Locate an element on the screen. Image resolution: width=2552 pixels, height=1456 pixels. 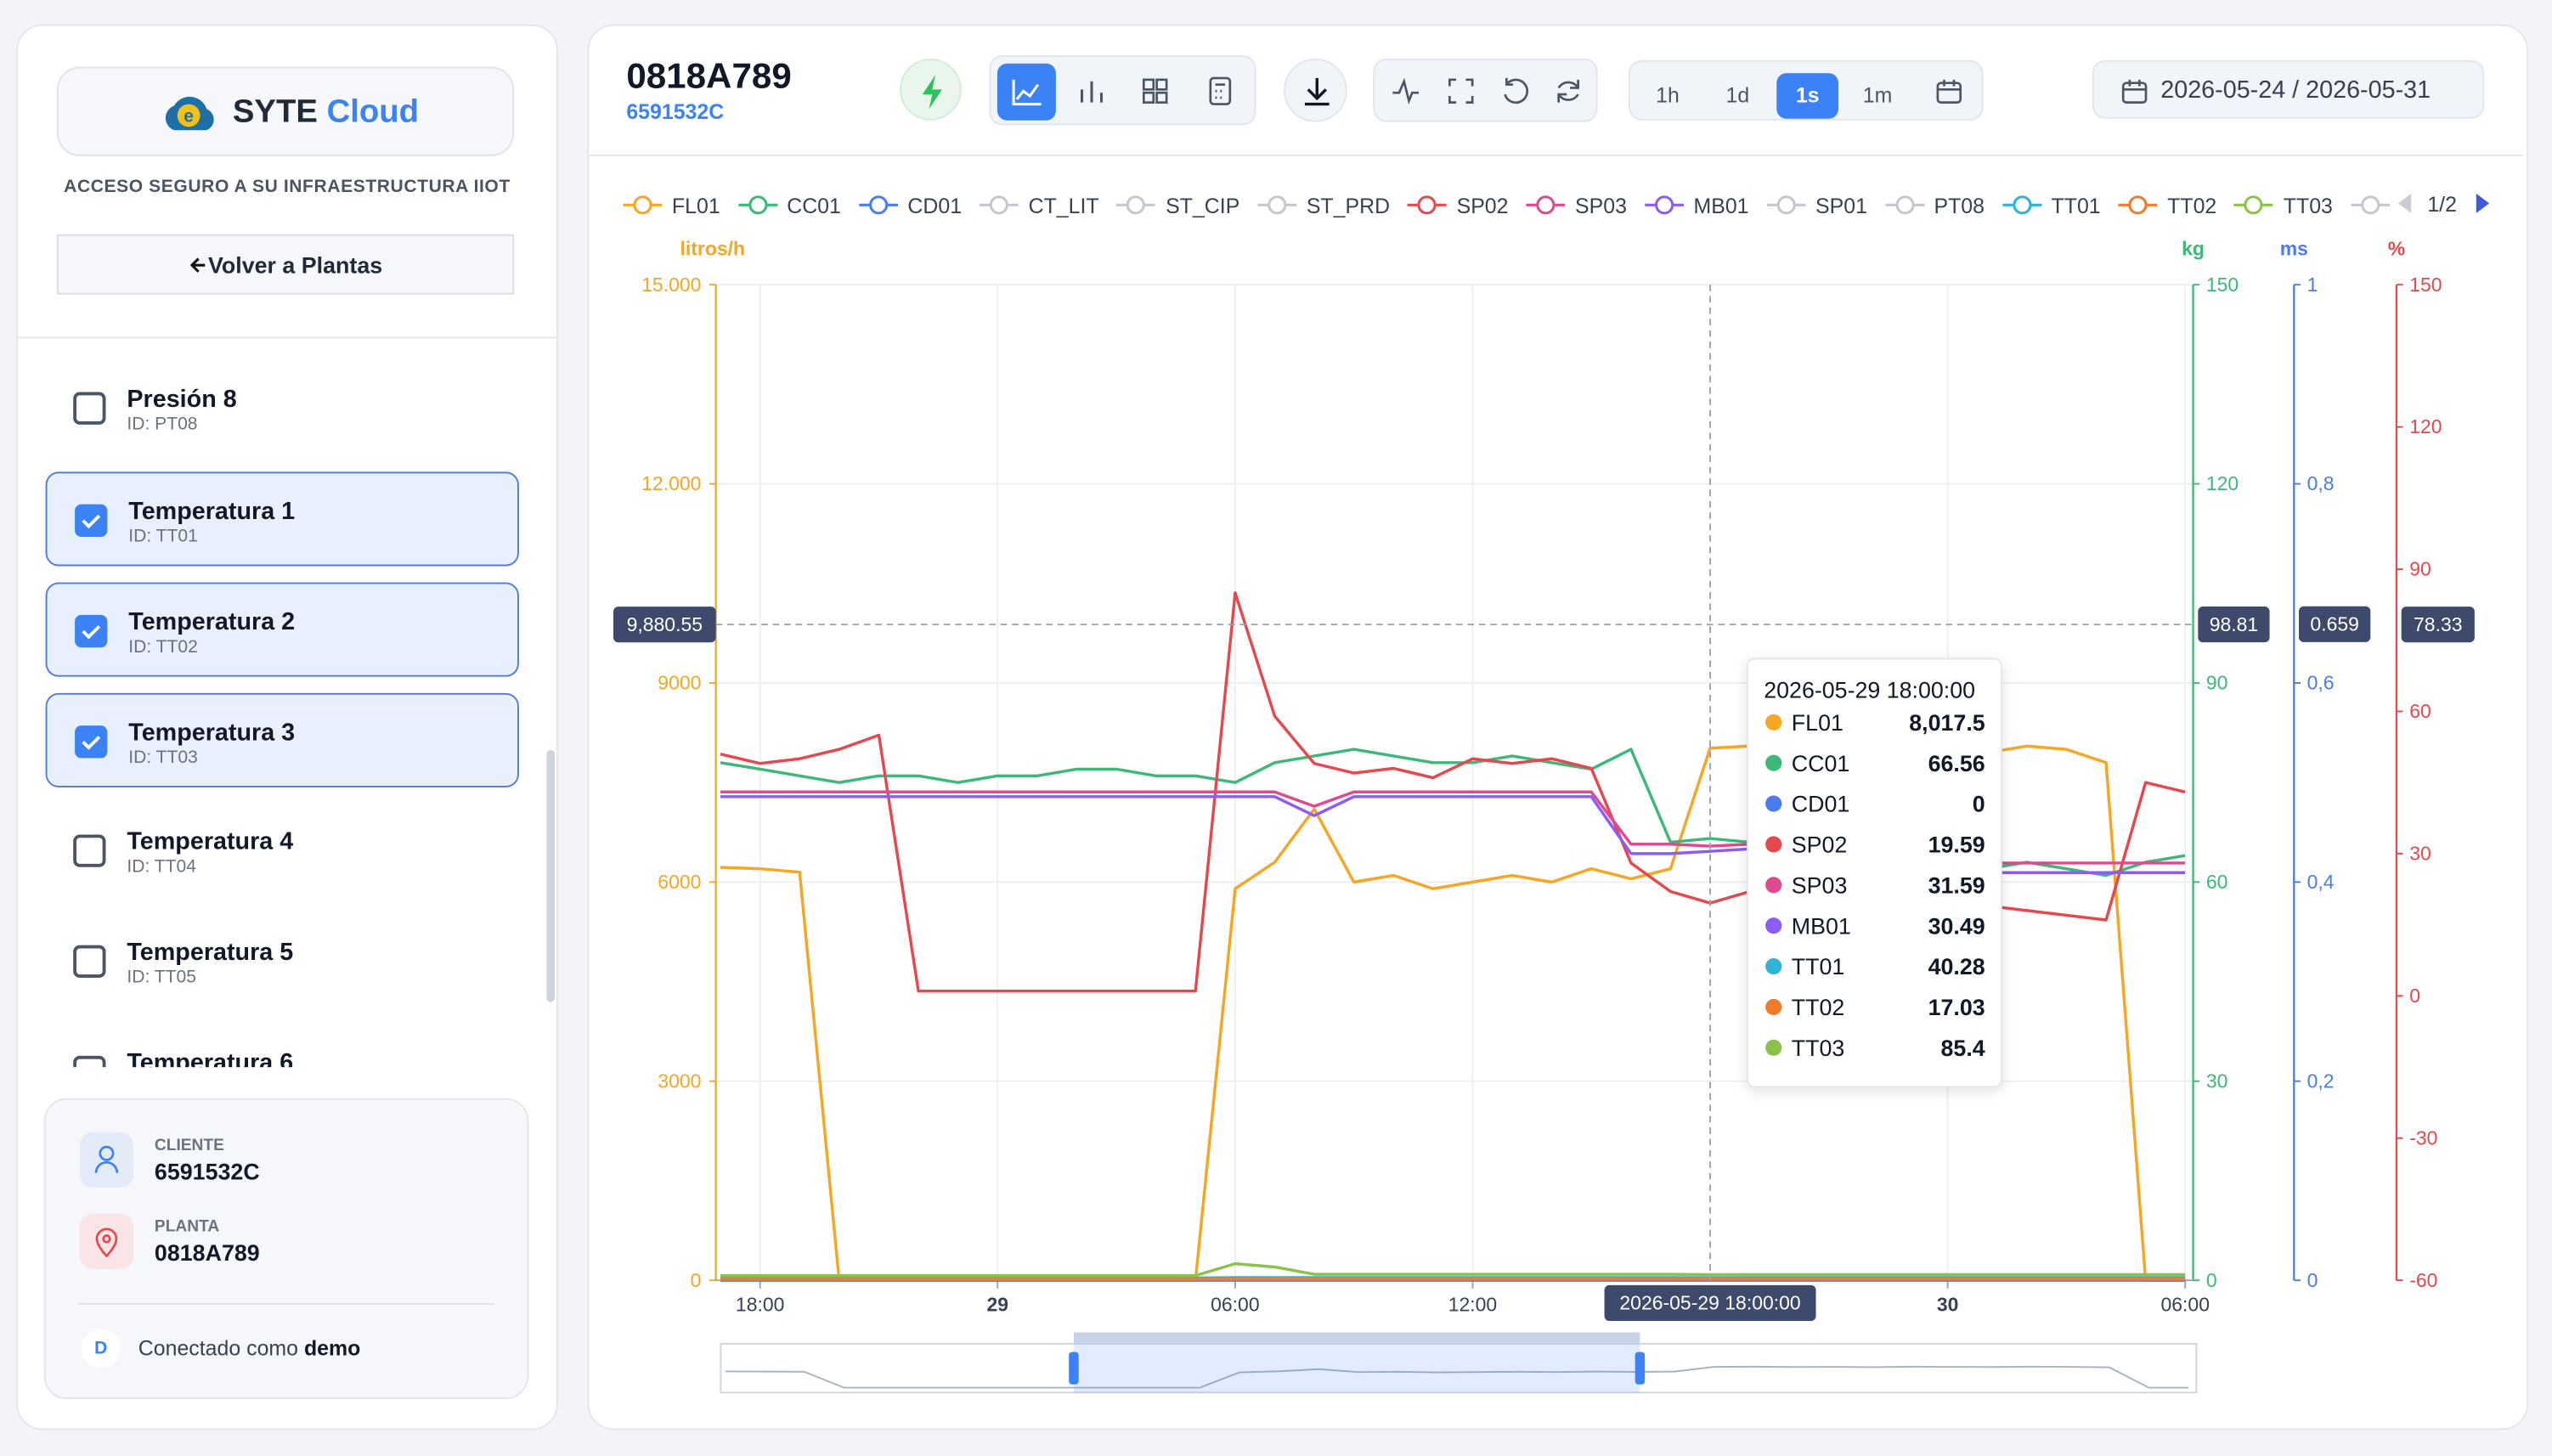
back-label: Volver a Plantas is located at coordinates (295, 265).